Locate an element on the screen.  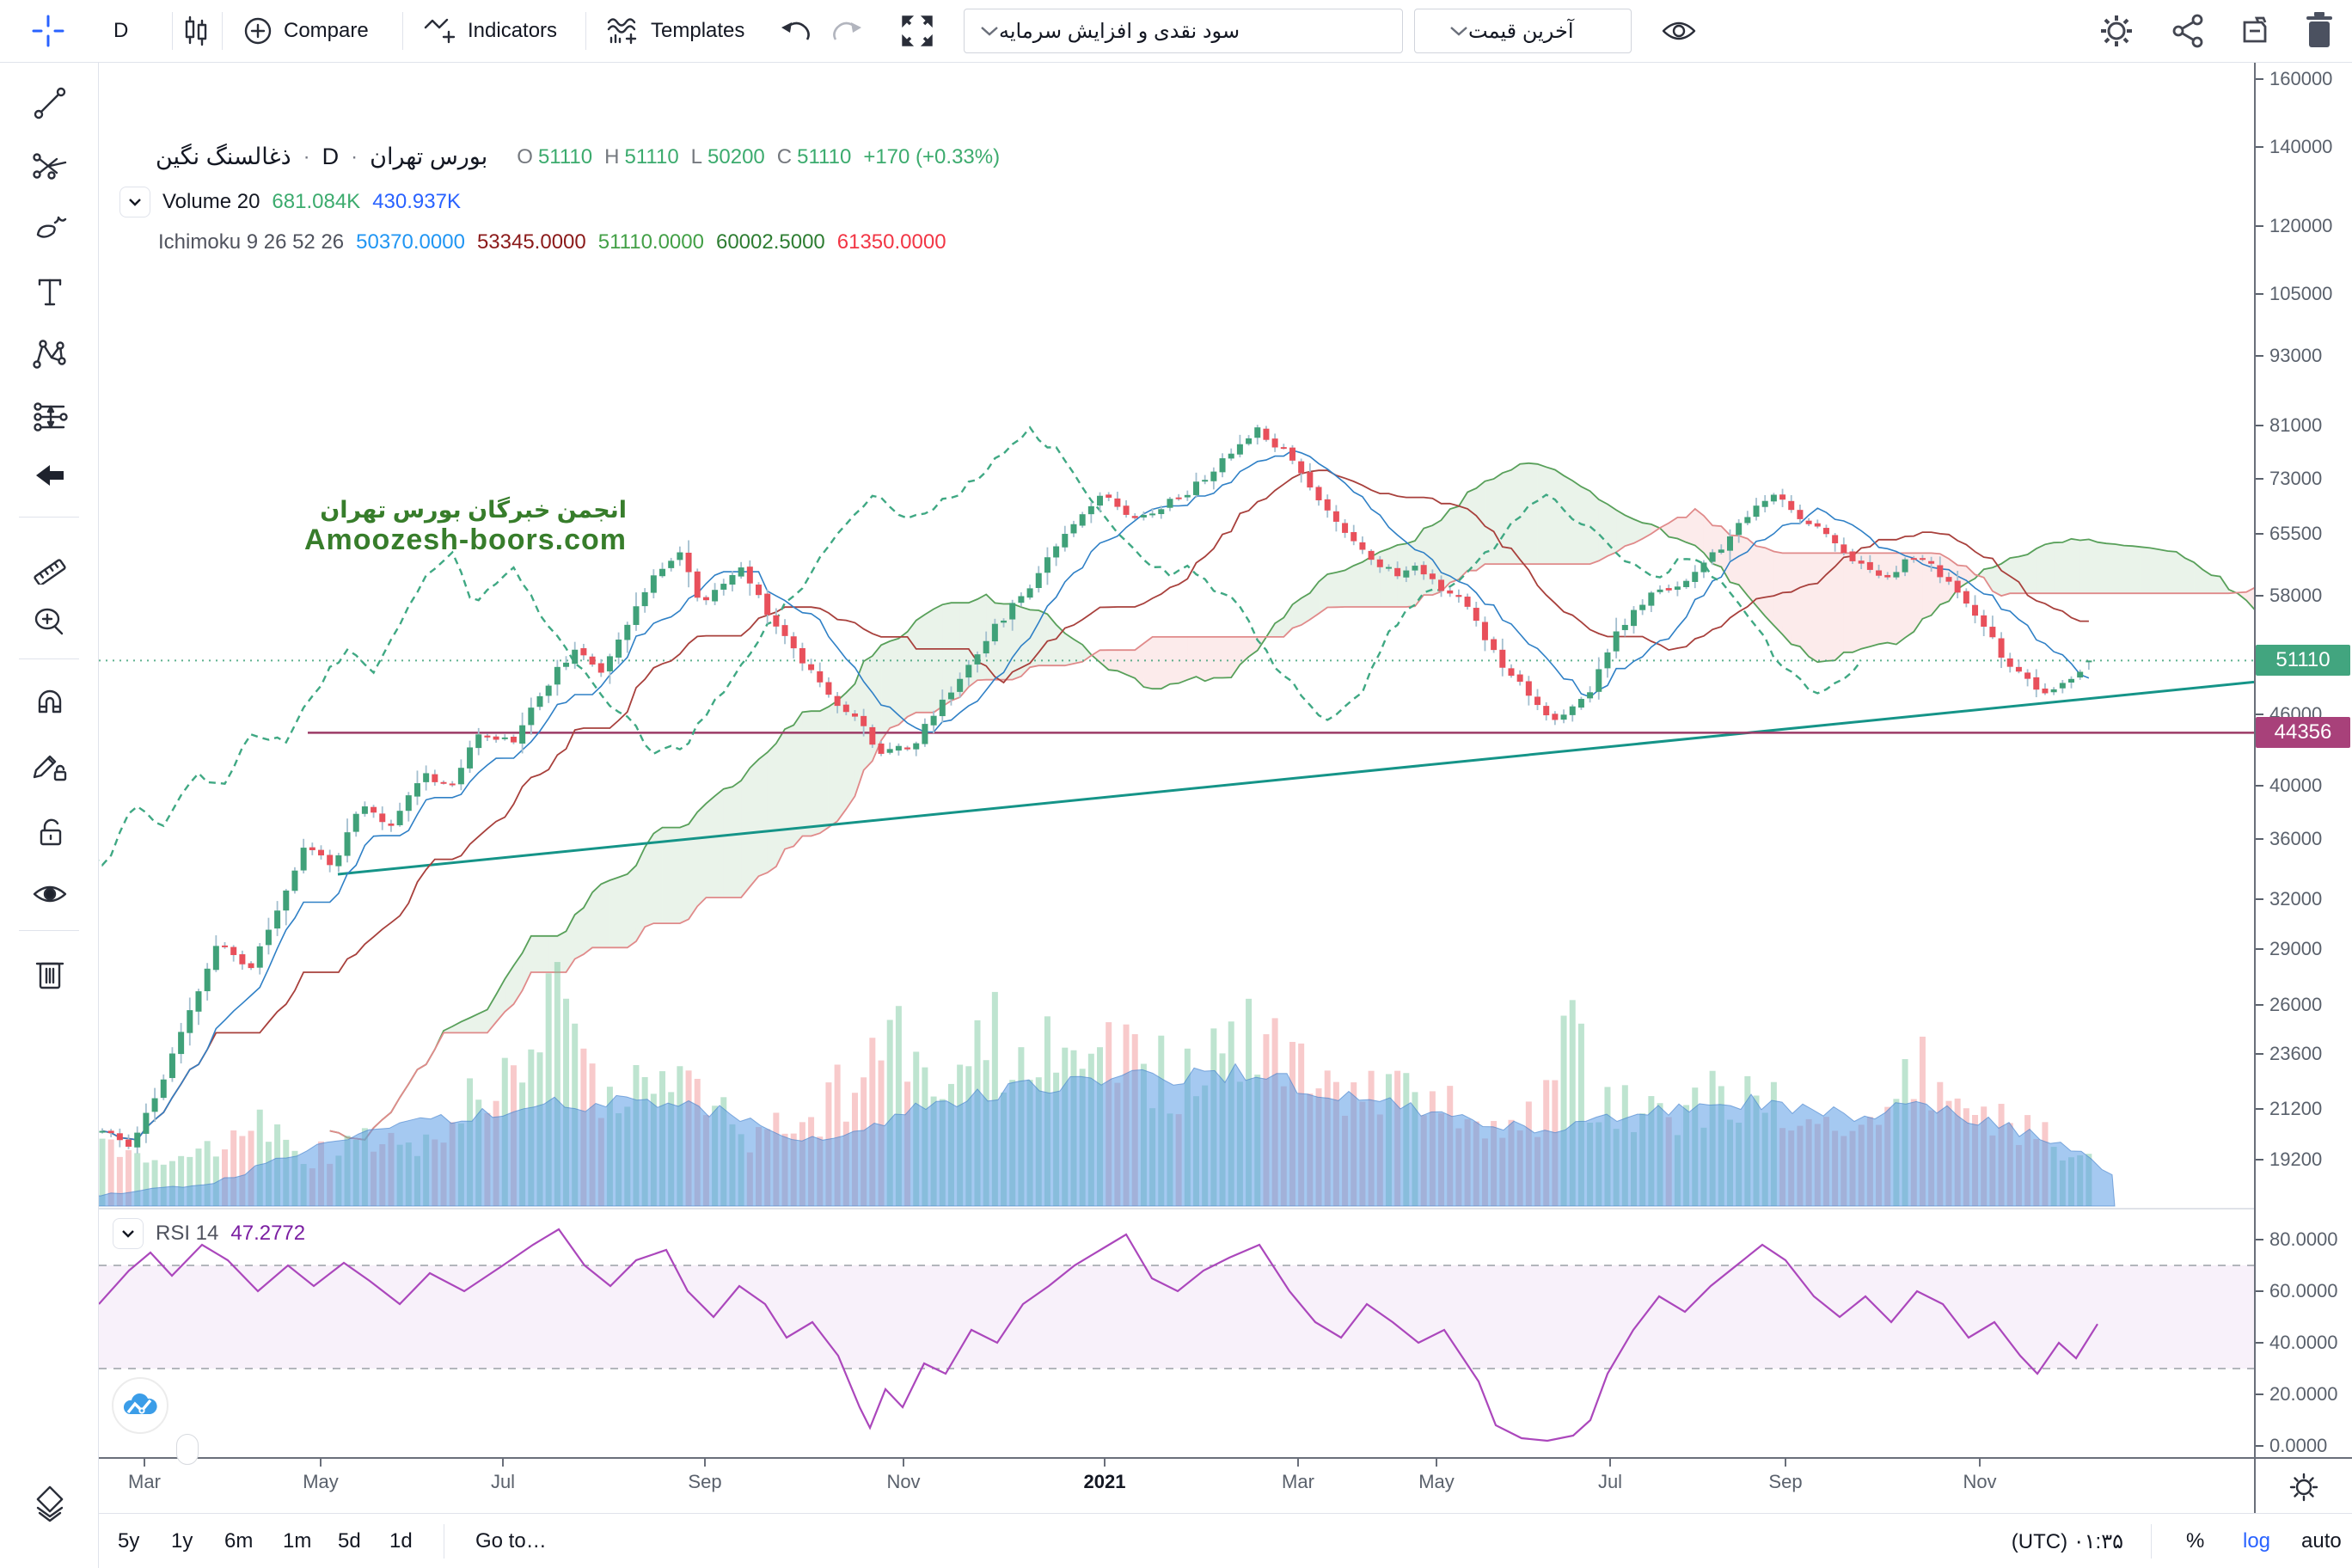
range-5d-button: 5d is located at coordinates (349, 1541).